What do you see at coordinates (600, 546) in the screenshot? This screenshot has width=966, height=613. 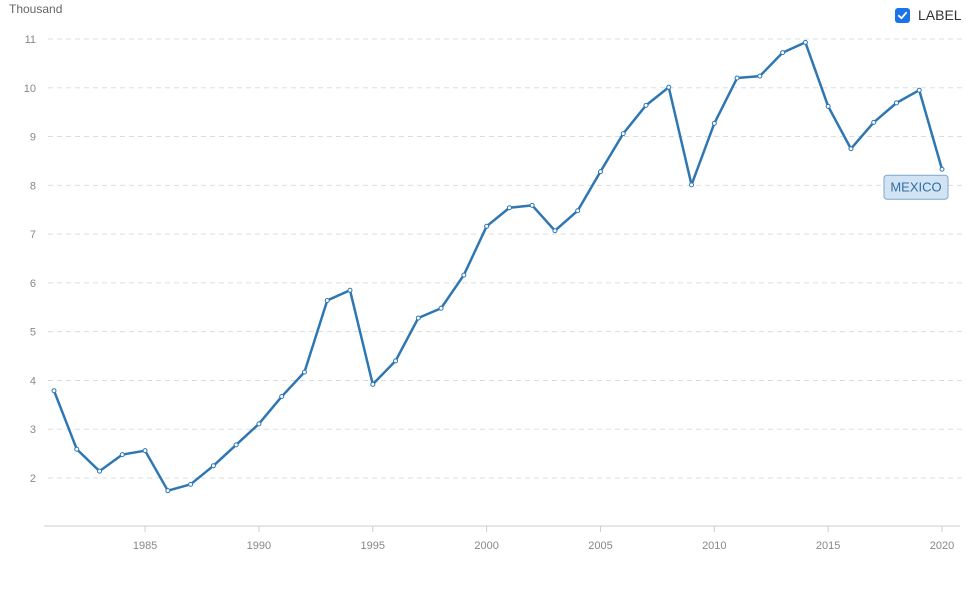 I see `x-tick-label: 2005` at bounding box center [600, 546].